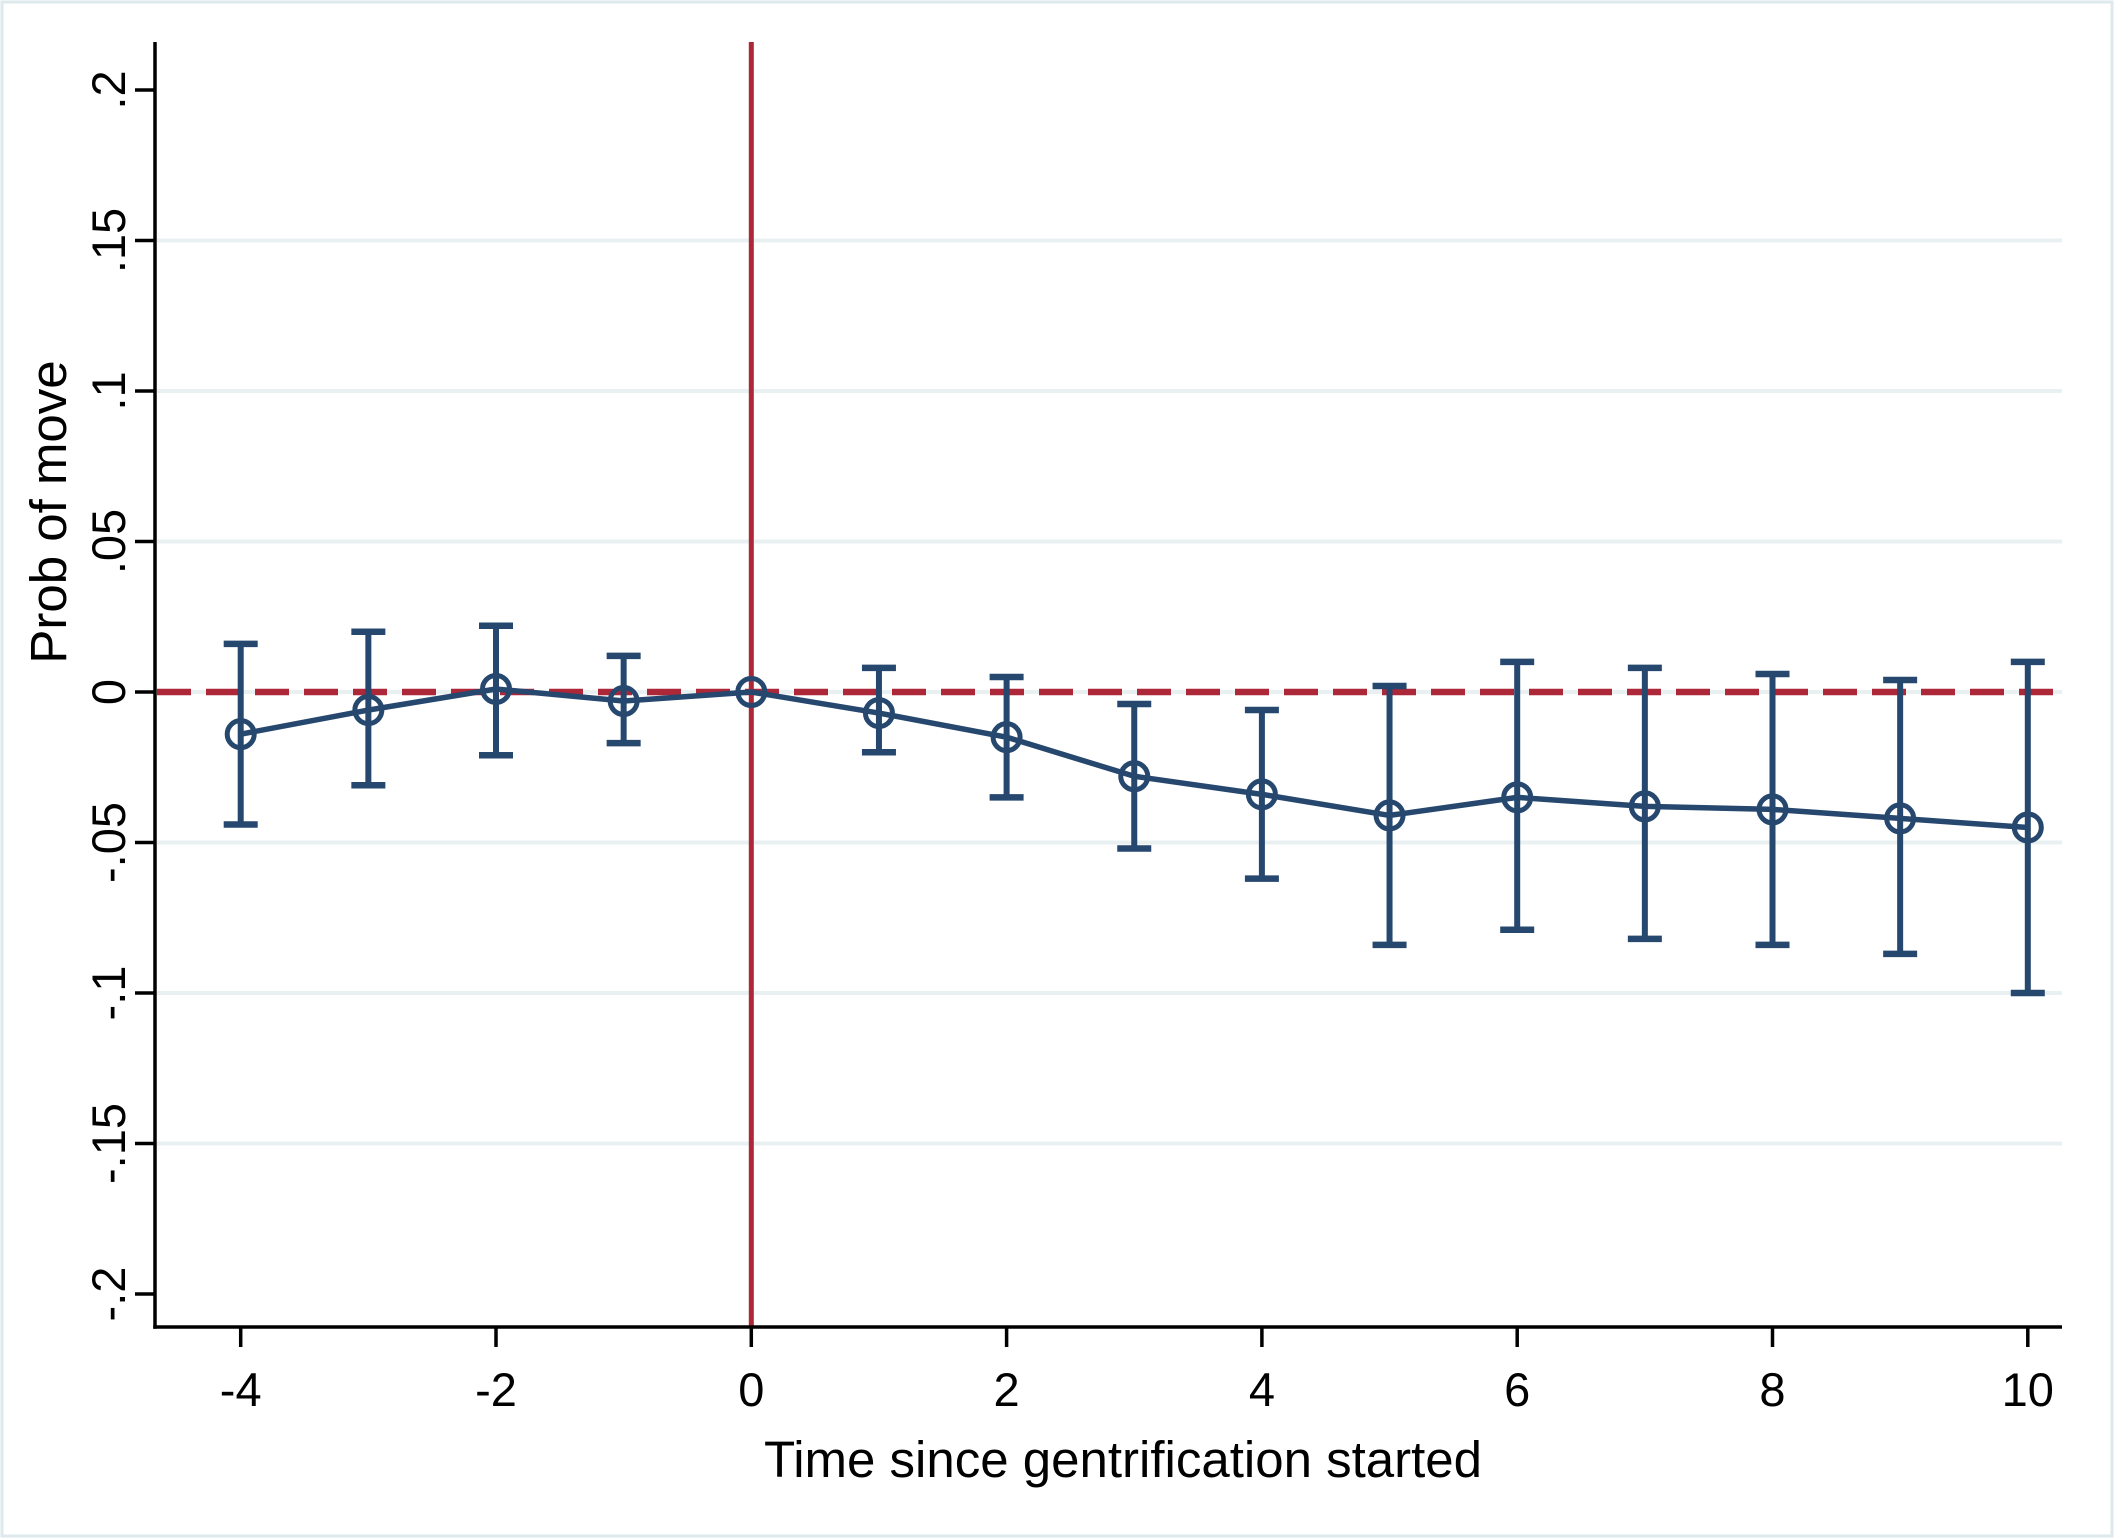 This screenshot has width=2114, height=1538. I want to click on series-line, so click(1134, 758).